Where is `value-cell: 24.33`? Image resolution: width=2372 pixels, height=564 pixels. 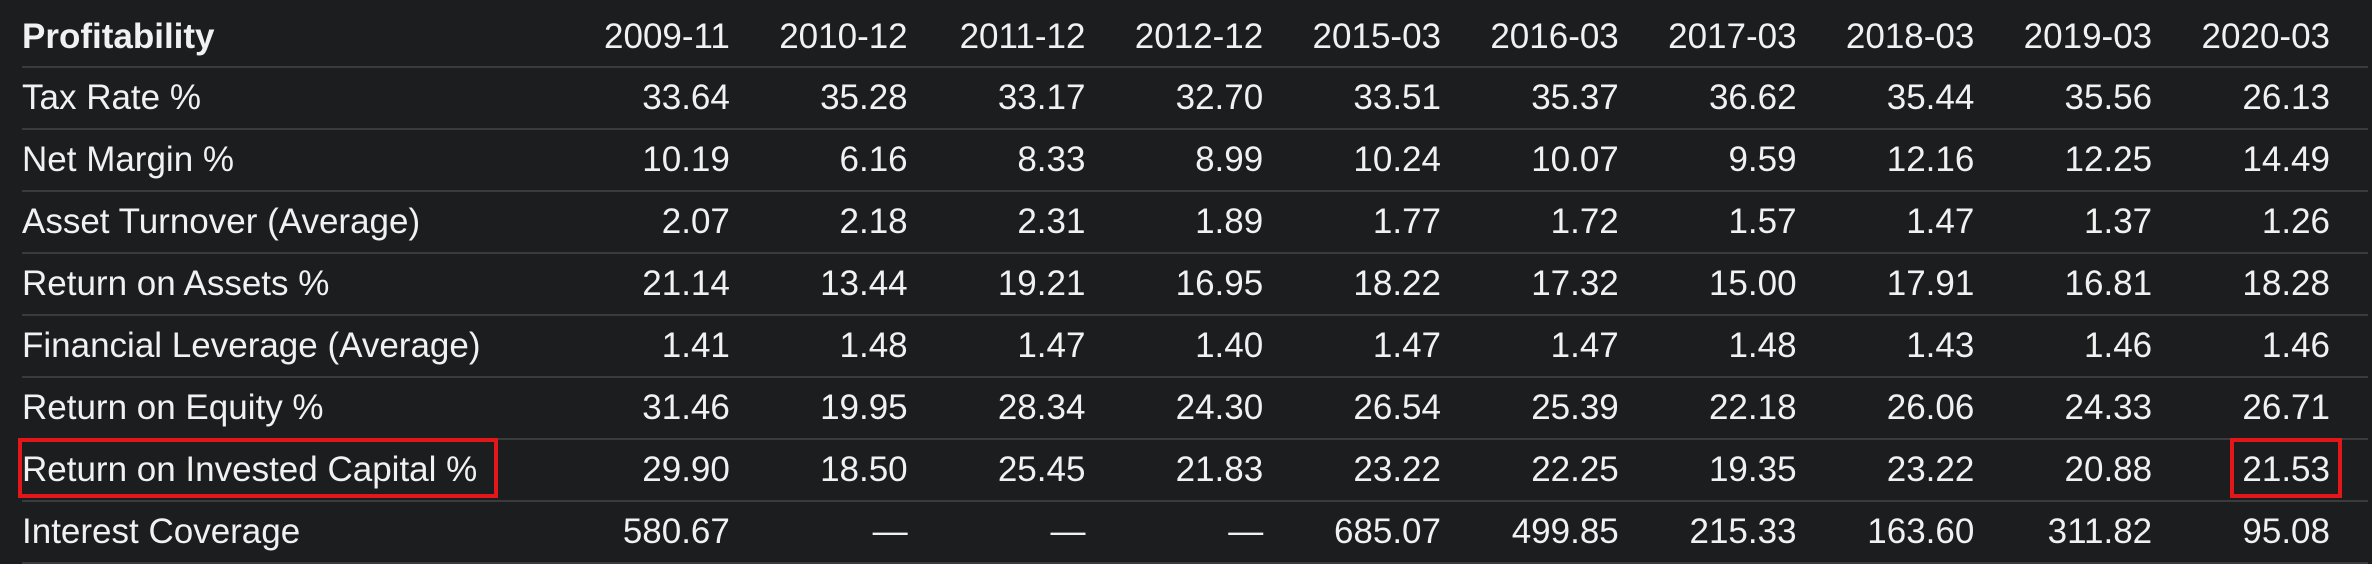
value-cell: 24.33 is located at coordinates (2101, 408).